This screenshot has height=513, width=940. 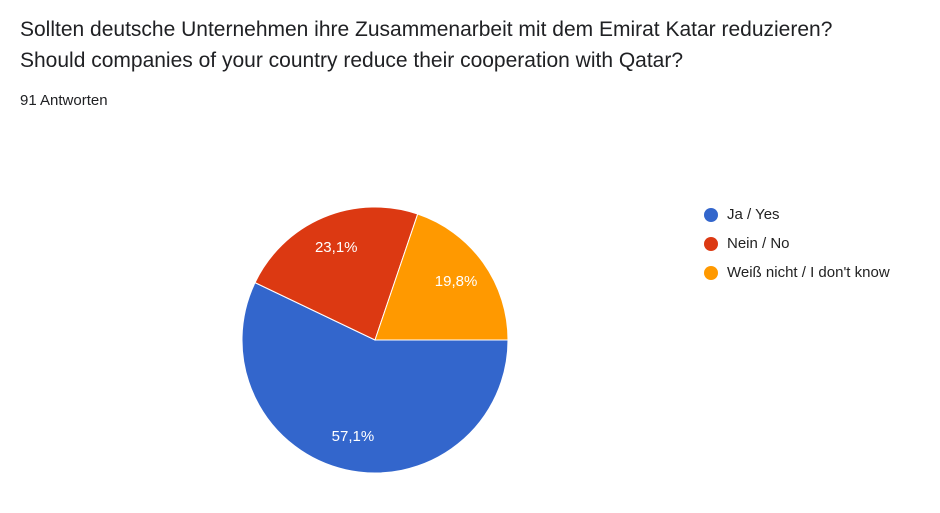 What do you see at coordinates (758, 243) in the screenshot?
I see `legend-label: Nein / No` at bounding box center [758, 243].